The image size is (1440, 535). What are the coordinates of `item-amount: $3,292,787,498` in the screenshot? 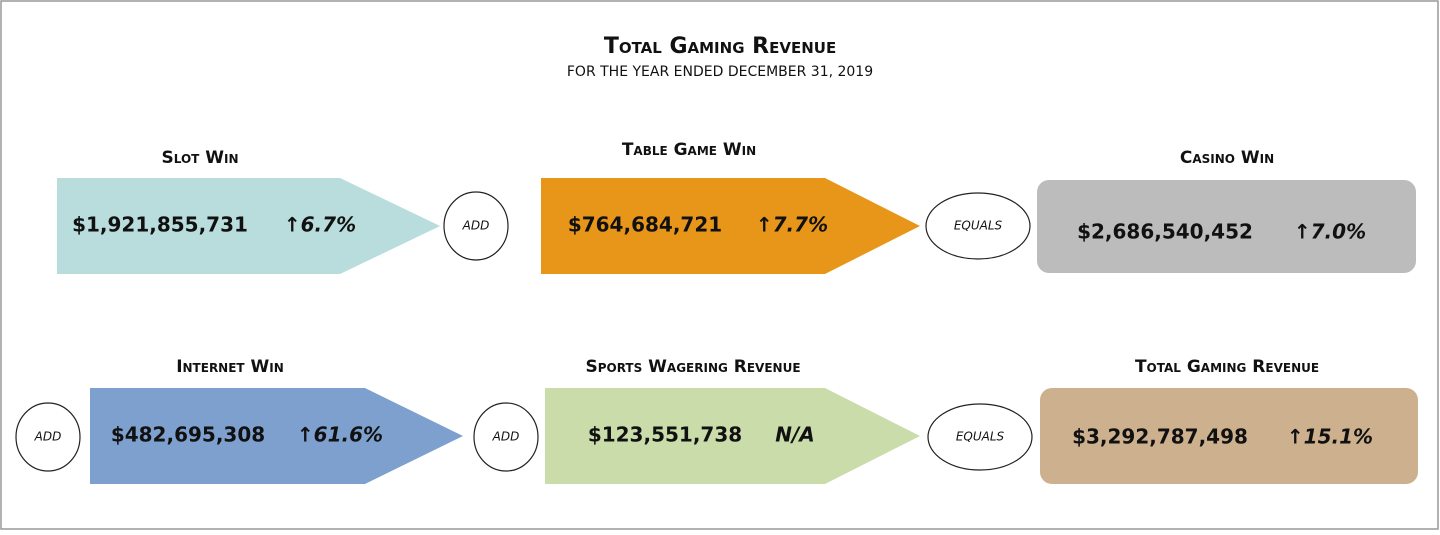 It's located at (1160, 437).